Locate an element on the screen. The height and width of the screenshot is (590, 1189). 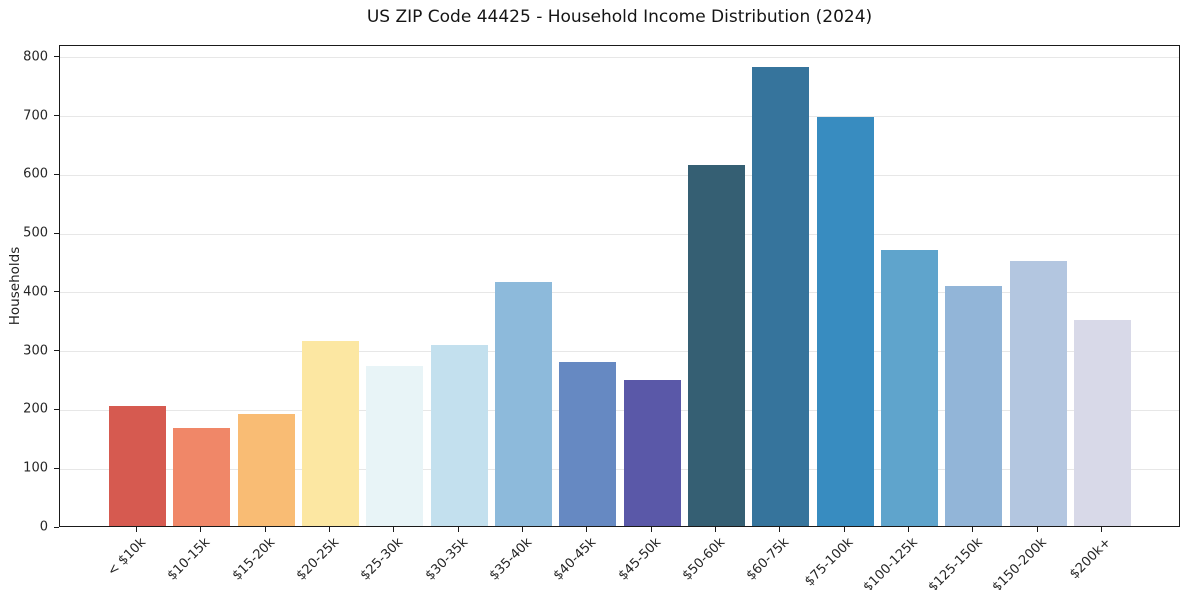
y-tick-label: 500 is located at coordinates (35, 233).